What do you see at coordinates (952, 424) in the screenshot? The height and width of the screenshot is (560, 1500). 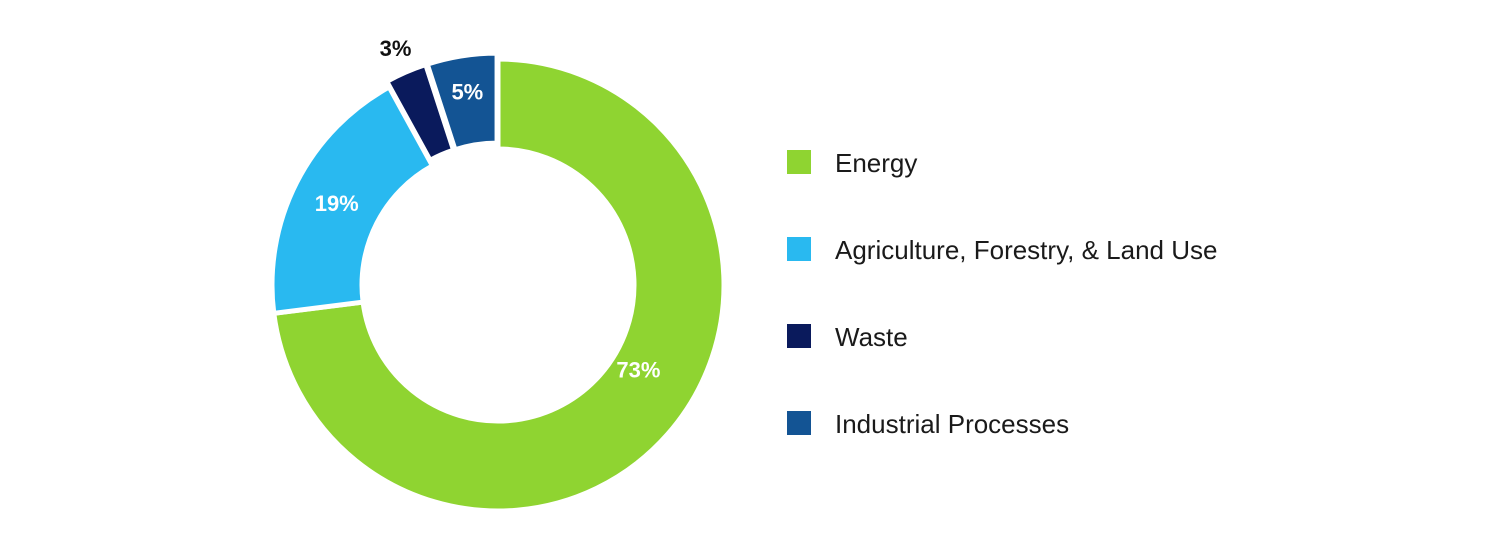 I see `legend-label-industrial-processes: Industrial Processes` at bounding box center [952, 424].